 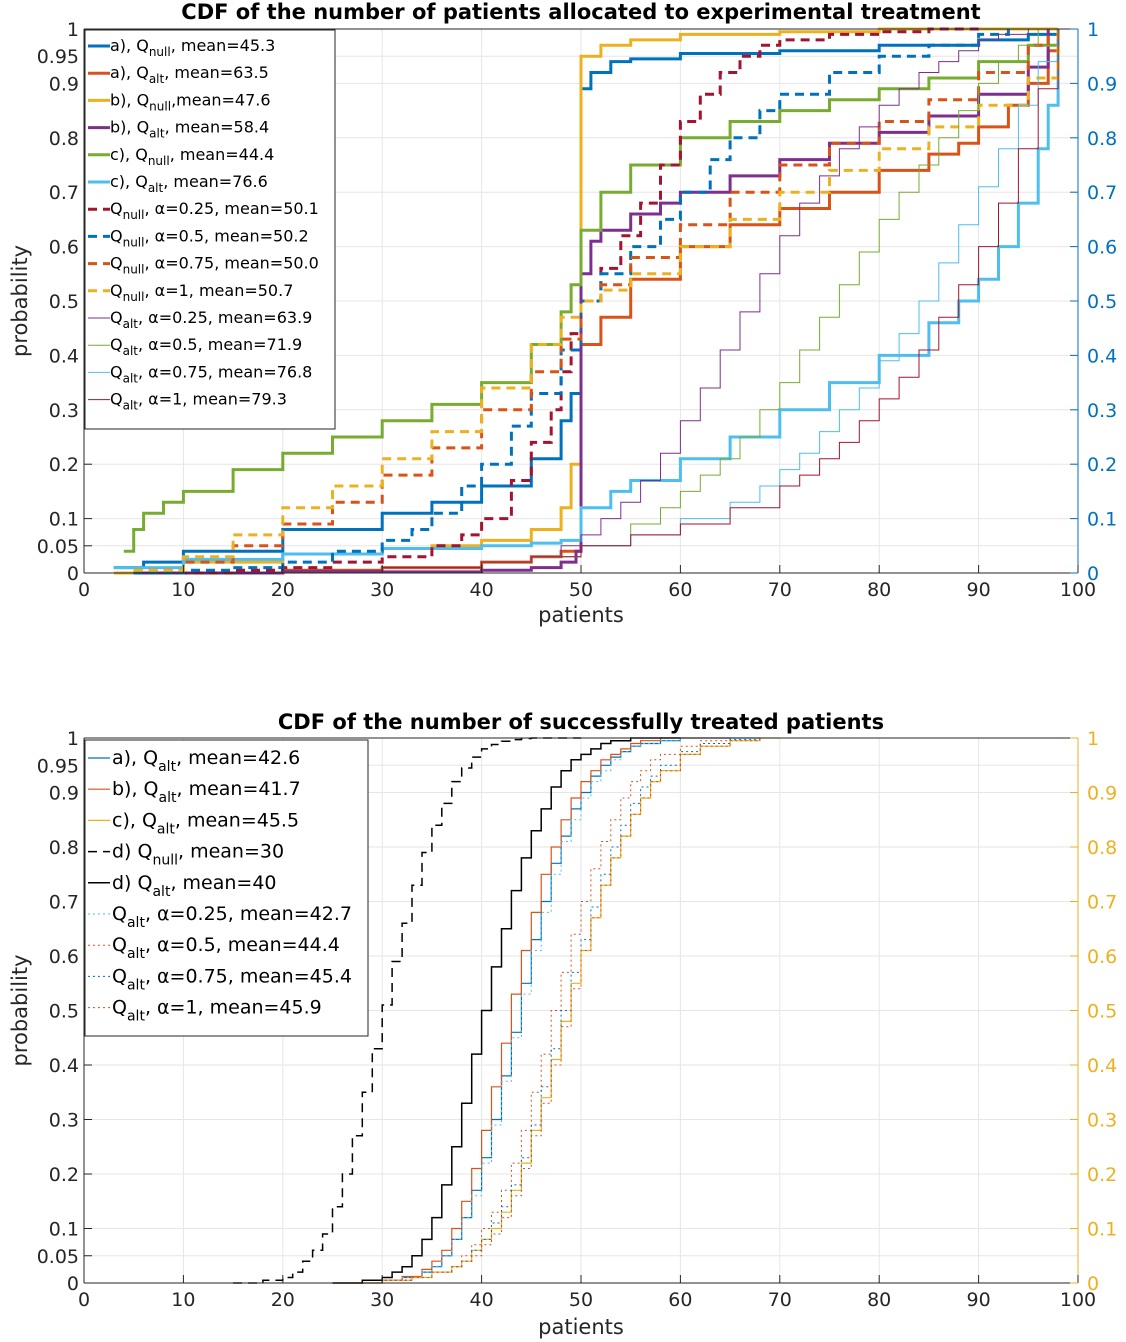 I want to click on legend-entry-label: b), Qalt, mean=41.7, so click(x=206, y=792).